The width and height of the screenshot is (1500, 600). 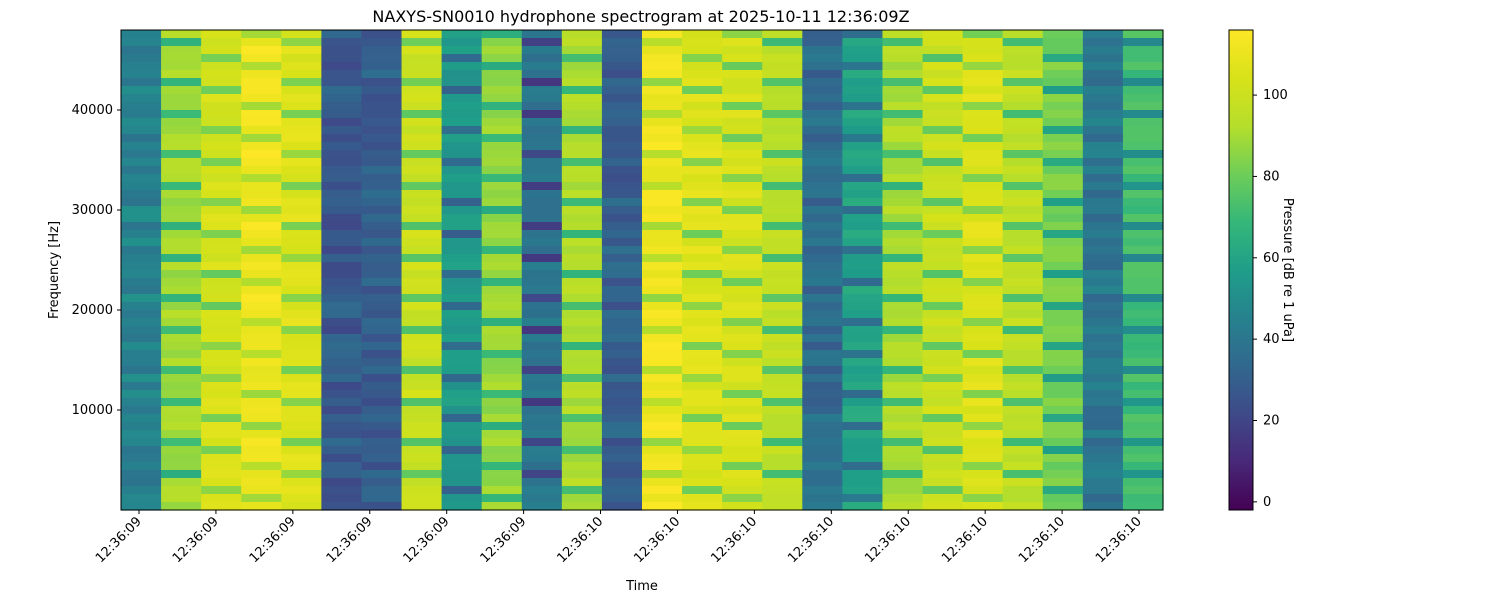 What do you see at coordinates (1241, 270) in the screenshot?
I see `colorbar-gradient` at bounding box center [1241, 270].